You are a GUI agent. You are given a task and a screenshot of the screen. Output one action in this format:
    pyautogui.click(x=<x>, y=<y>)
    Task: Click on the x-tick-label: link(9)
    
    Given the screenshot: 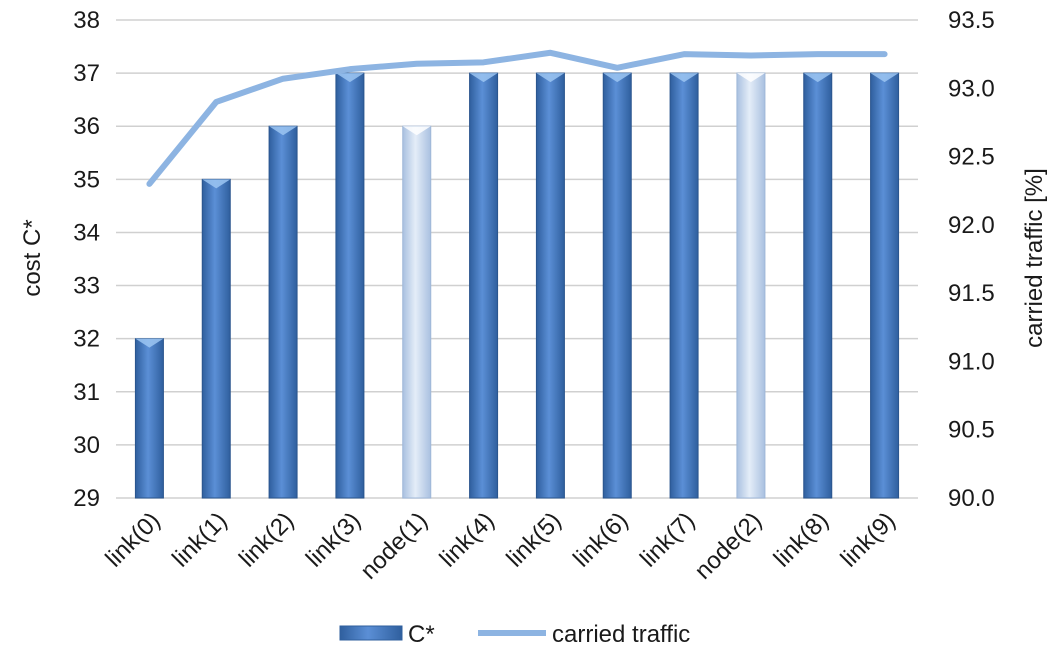 What is the action you would take?
    pyautogui.click(x=868, y=539)
    